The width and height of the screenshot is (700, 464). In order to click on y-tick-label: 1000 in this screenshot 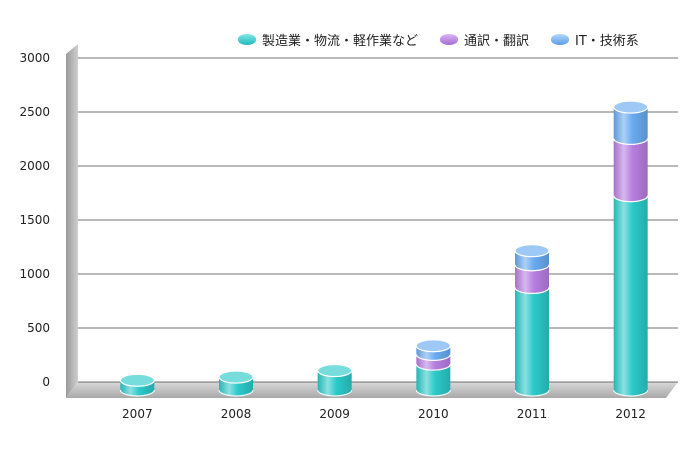, I will do `click(34, 274)`.